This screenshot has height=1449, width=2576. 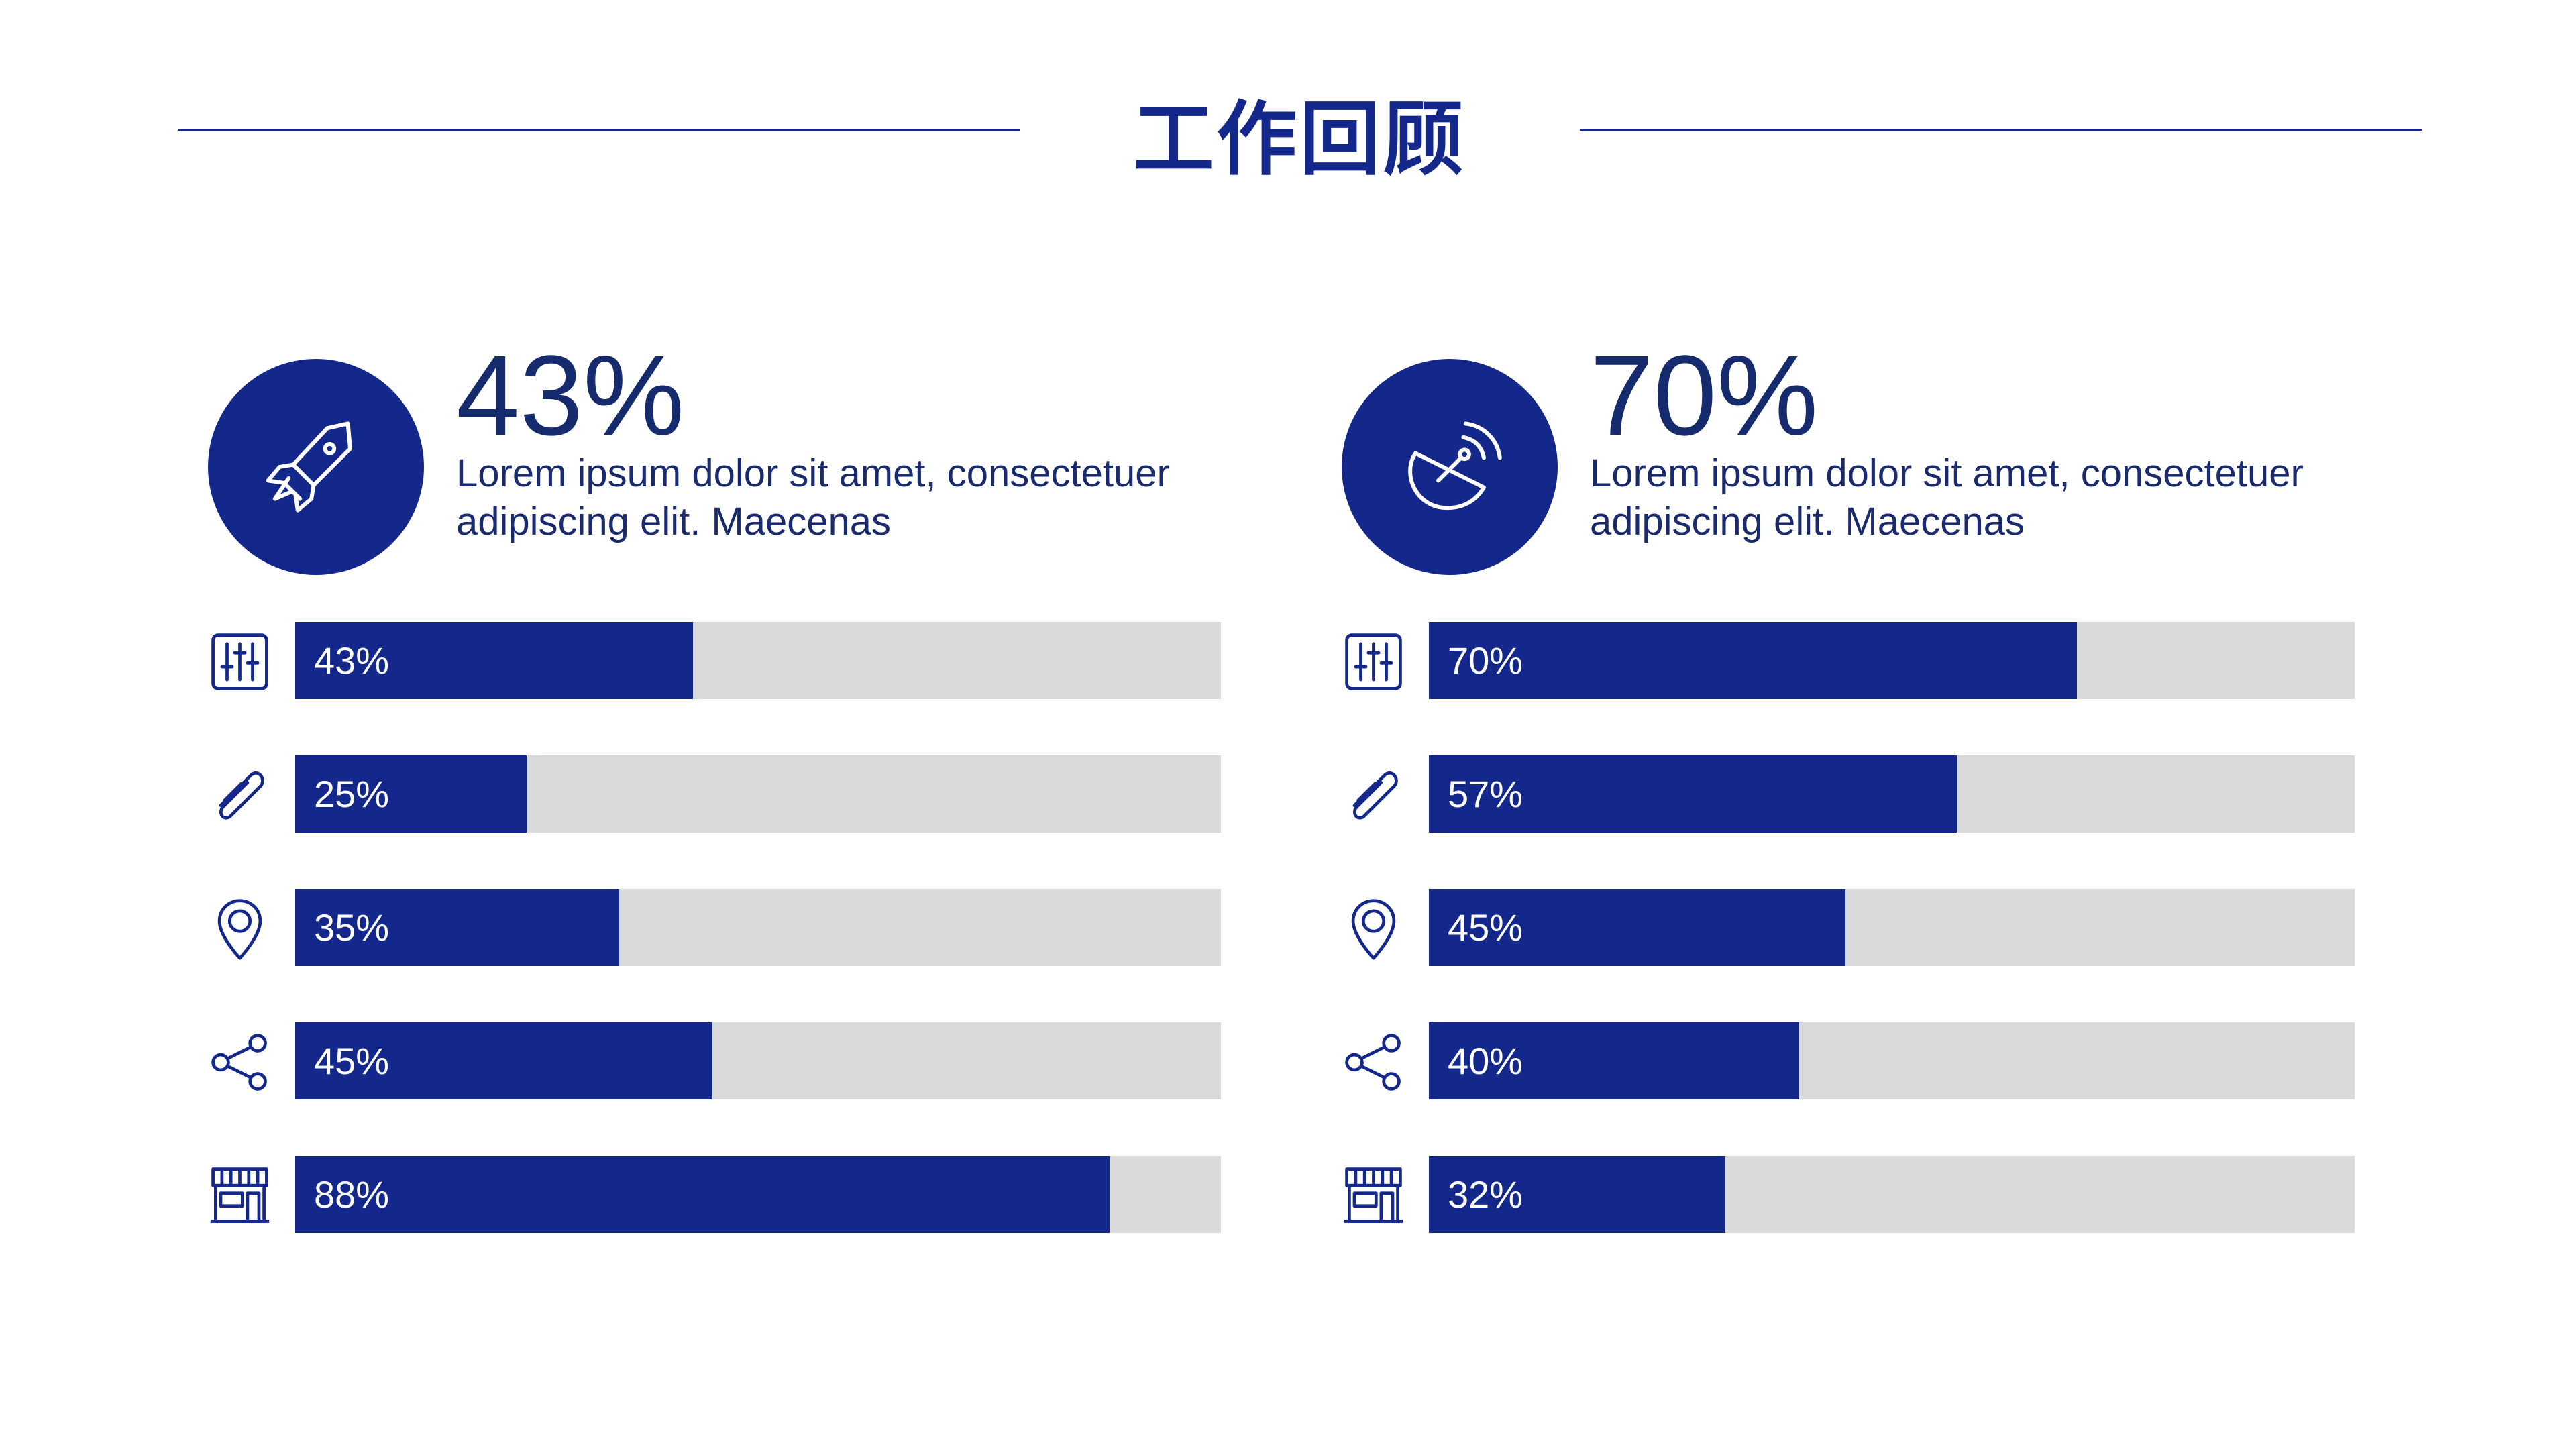 I want to click on bar-value-label: 43%, so click(x=352, y=660).